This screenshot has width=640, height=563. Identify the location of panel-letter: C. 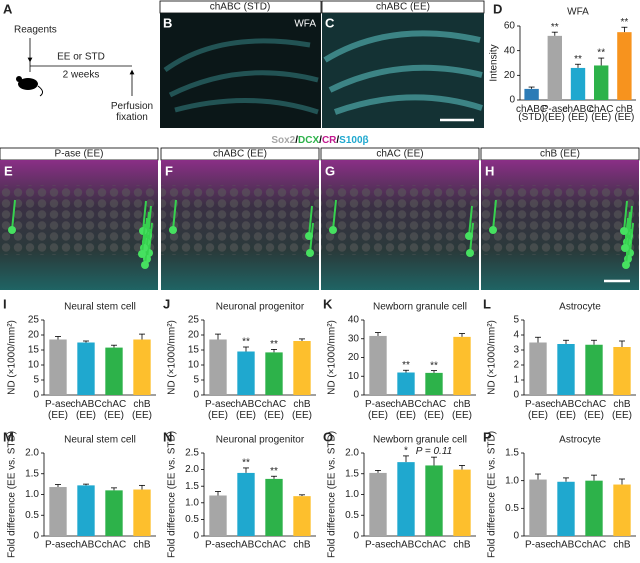
(330, 22).